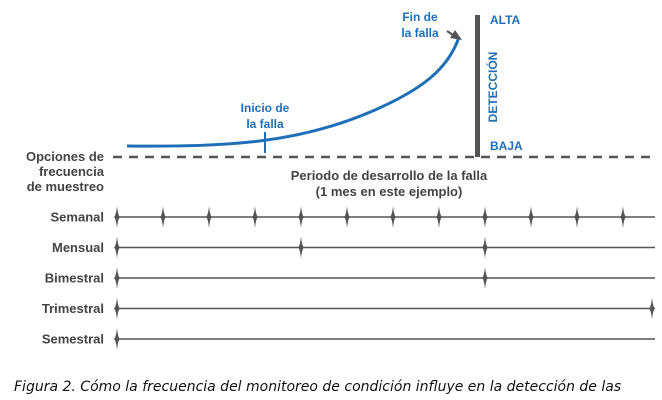 The height and width of the screenshot is (400, 662). Describe the element at coordinates (456, 35) in the screenshot. I see `failure-end-arrowhead` at that location.